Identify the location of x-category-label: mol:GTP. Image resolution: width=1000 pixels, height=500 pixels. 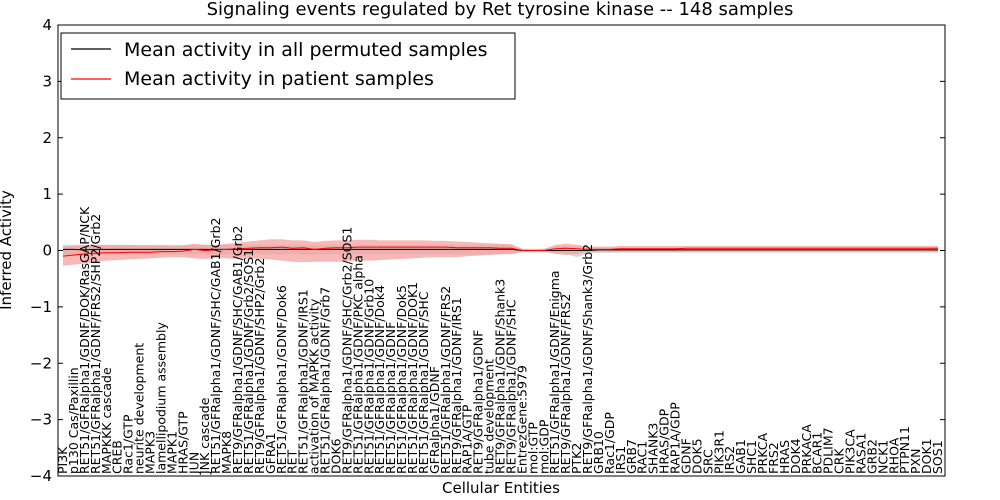
(532, 448).